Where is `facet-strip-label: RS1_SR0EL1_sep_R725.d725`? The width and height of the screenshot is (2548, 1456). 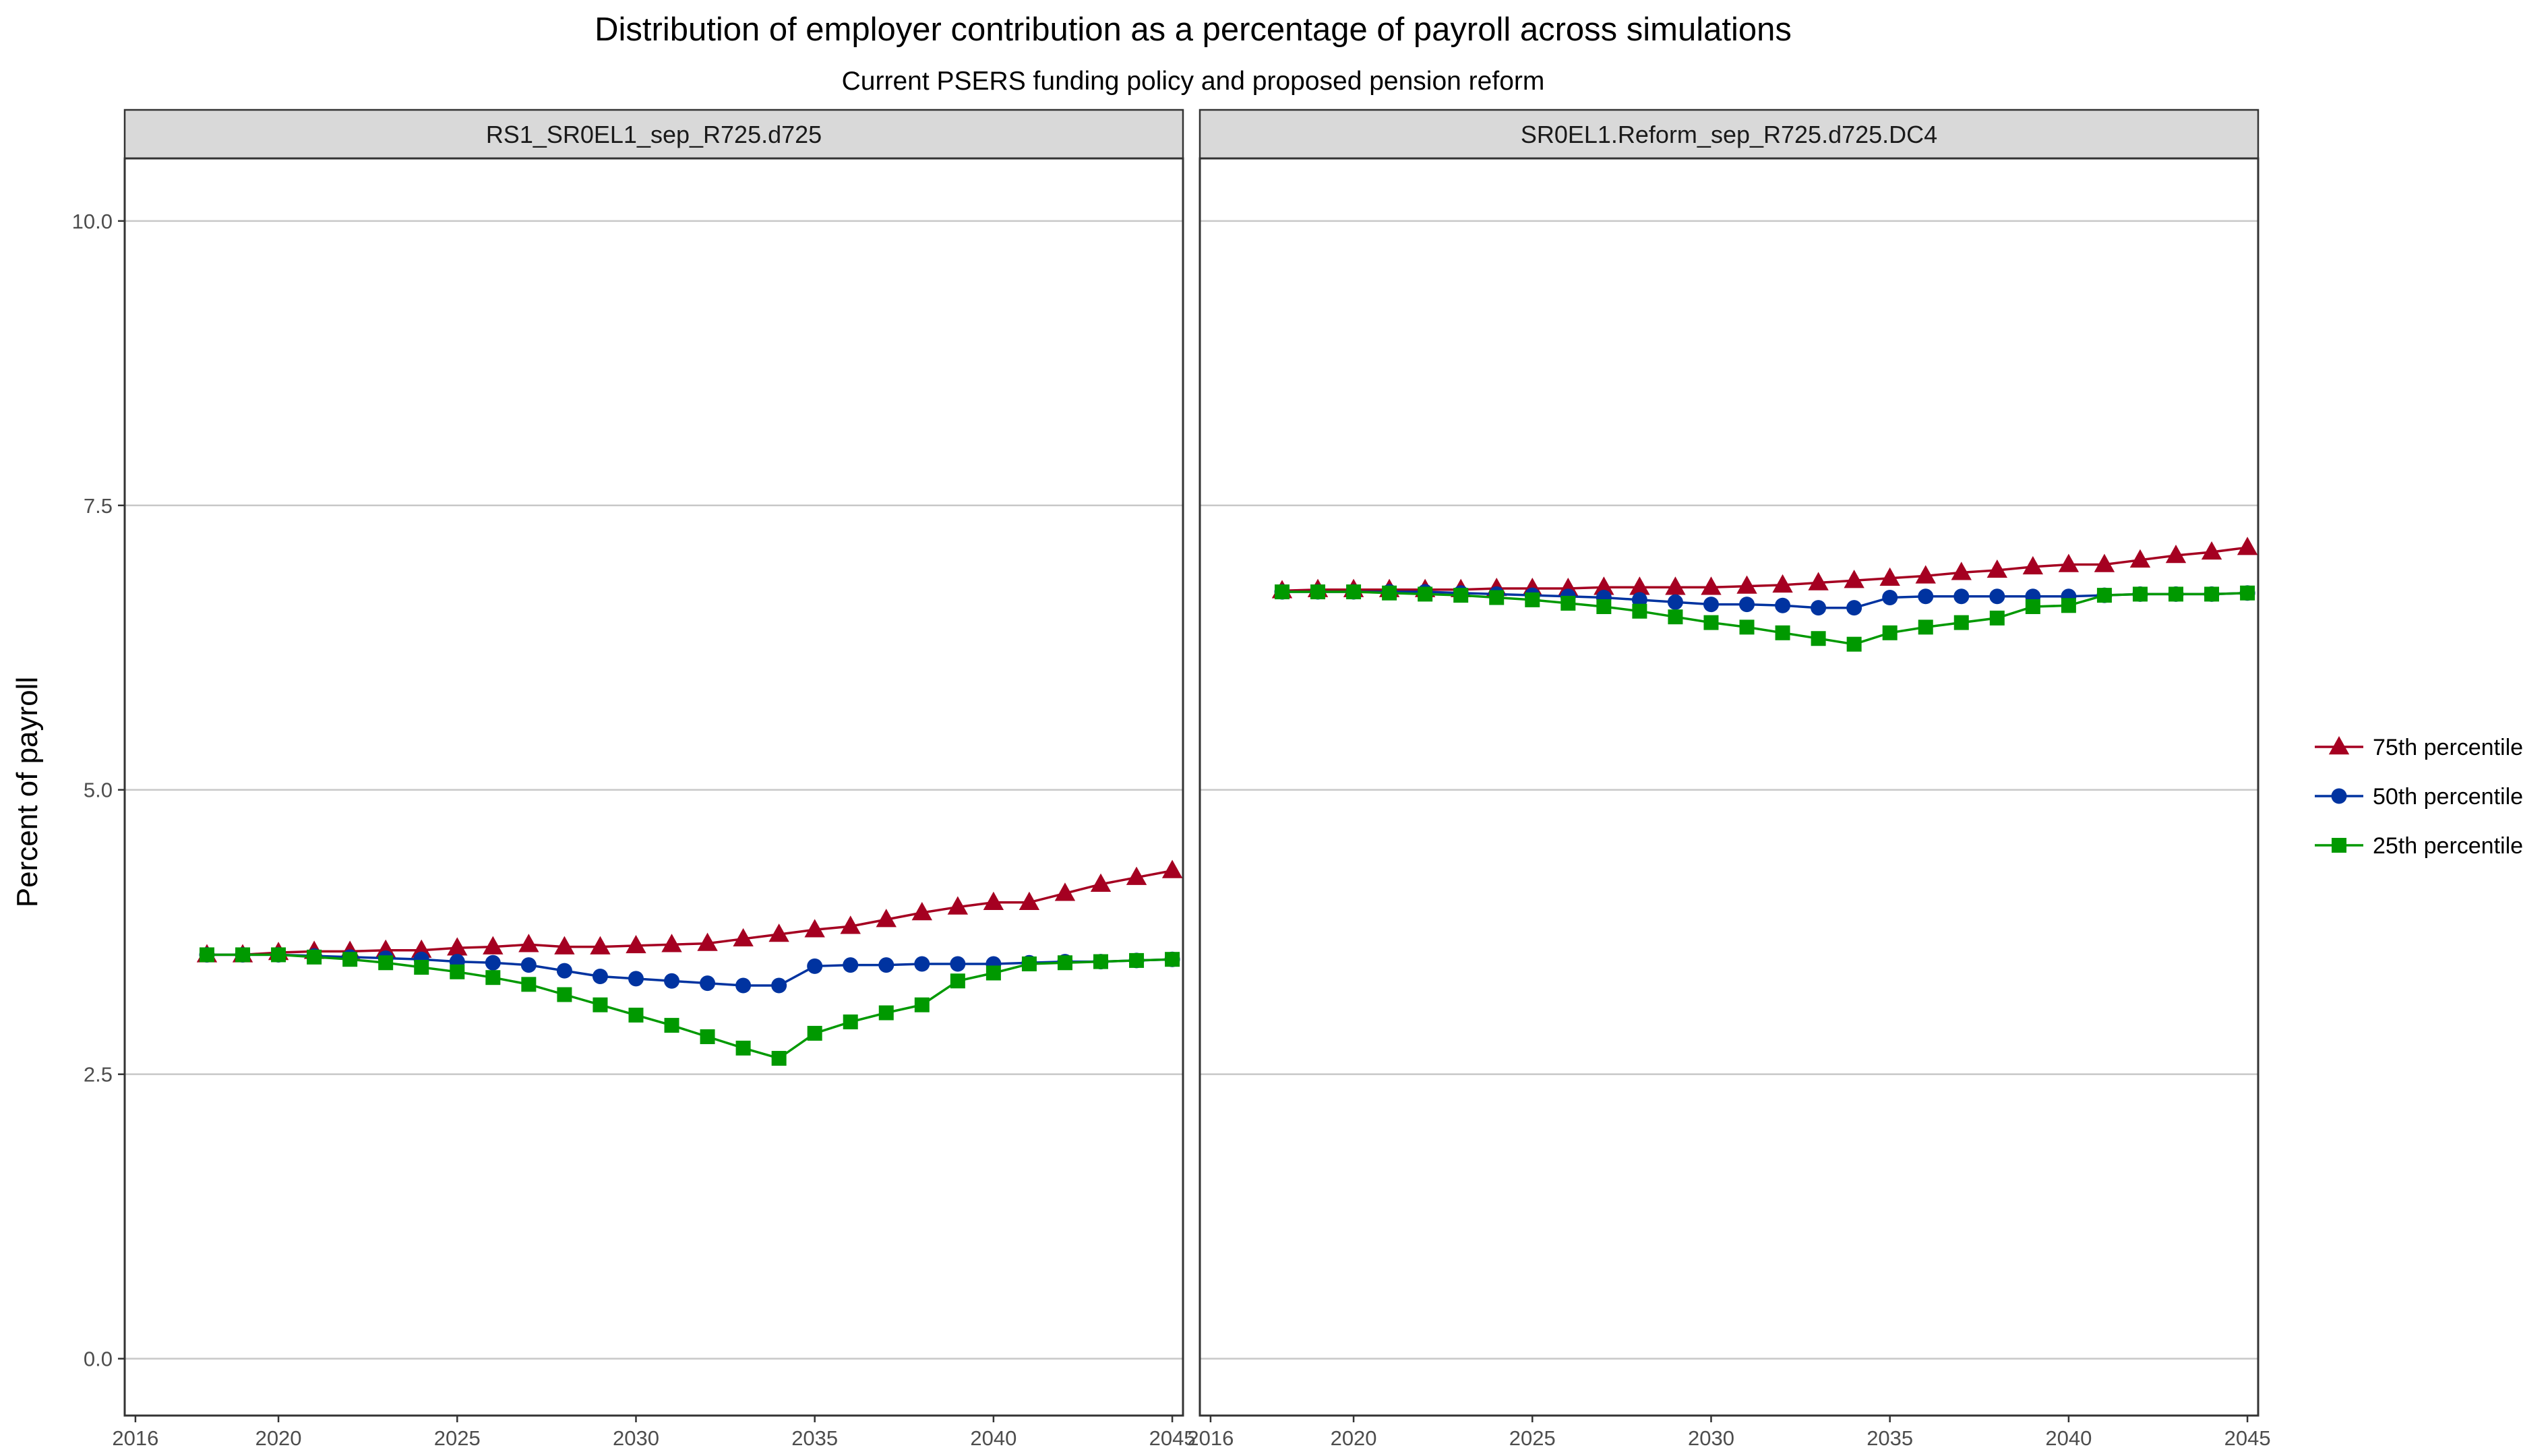
facet-strip-label: RS1_SR0EL1_sep_R725.d725 is located at coordinates (654, 134).